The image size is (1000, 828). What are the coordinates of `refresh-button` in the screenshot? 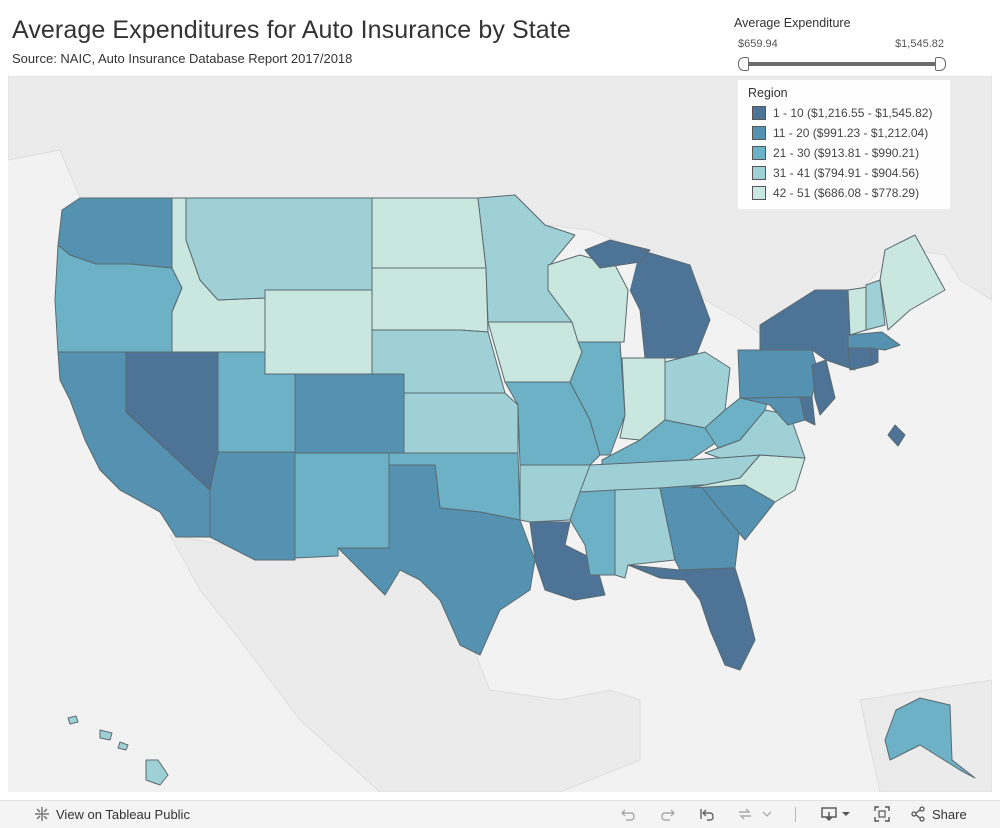 It's located at (754, 814).